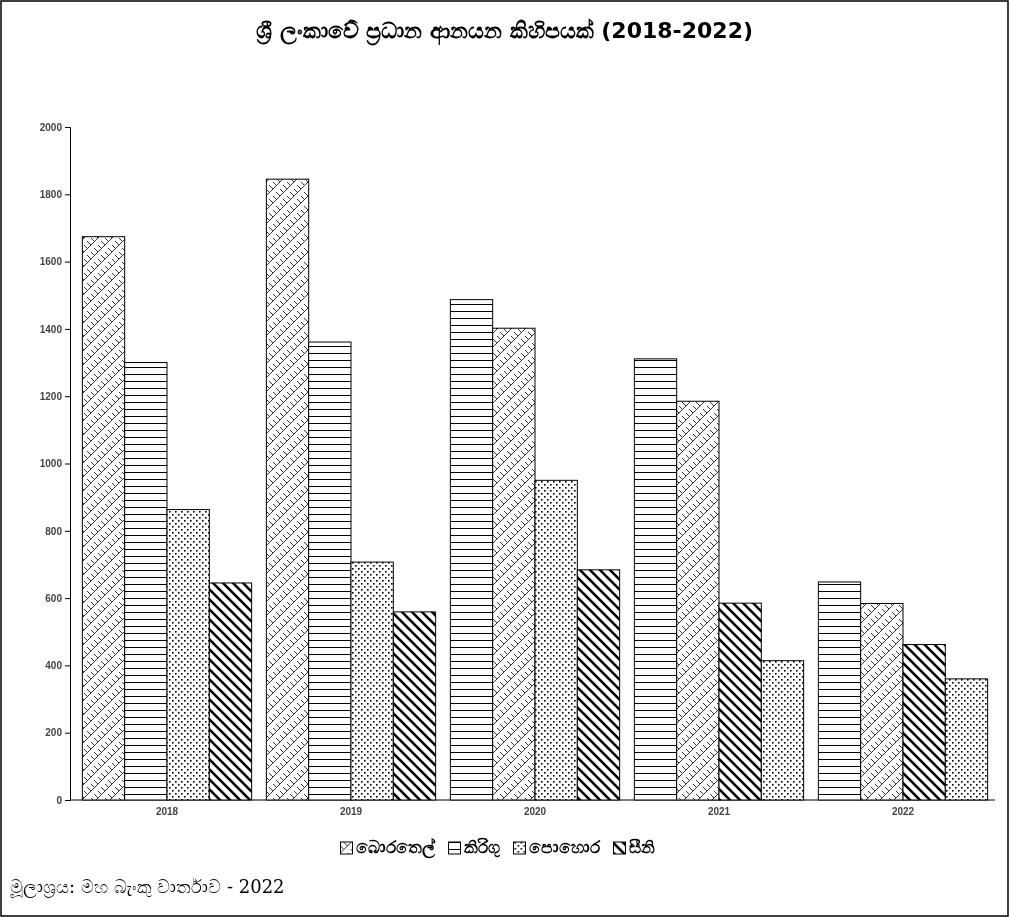  What do you see at coordinates (51, 329) in the screenshot?
I see `y-tick-label: 1400` at bounding box center [51, 329].